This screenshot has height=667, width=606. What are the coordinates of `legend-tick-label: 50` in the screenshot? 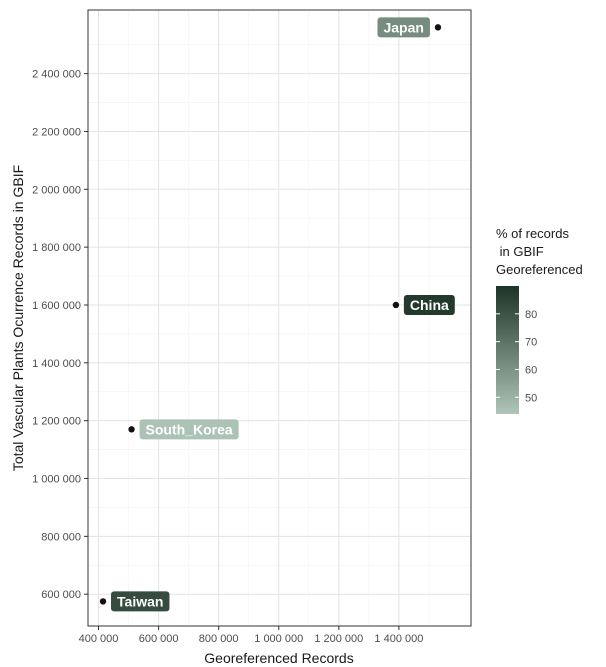 It's located at (531, 398).